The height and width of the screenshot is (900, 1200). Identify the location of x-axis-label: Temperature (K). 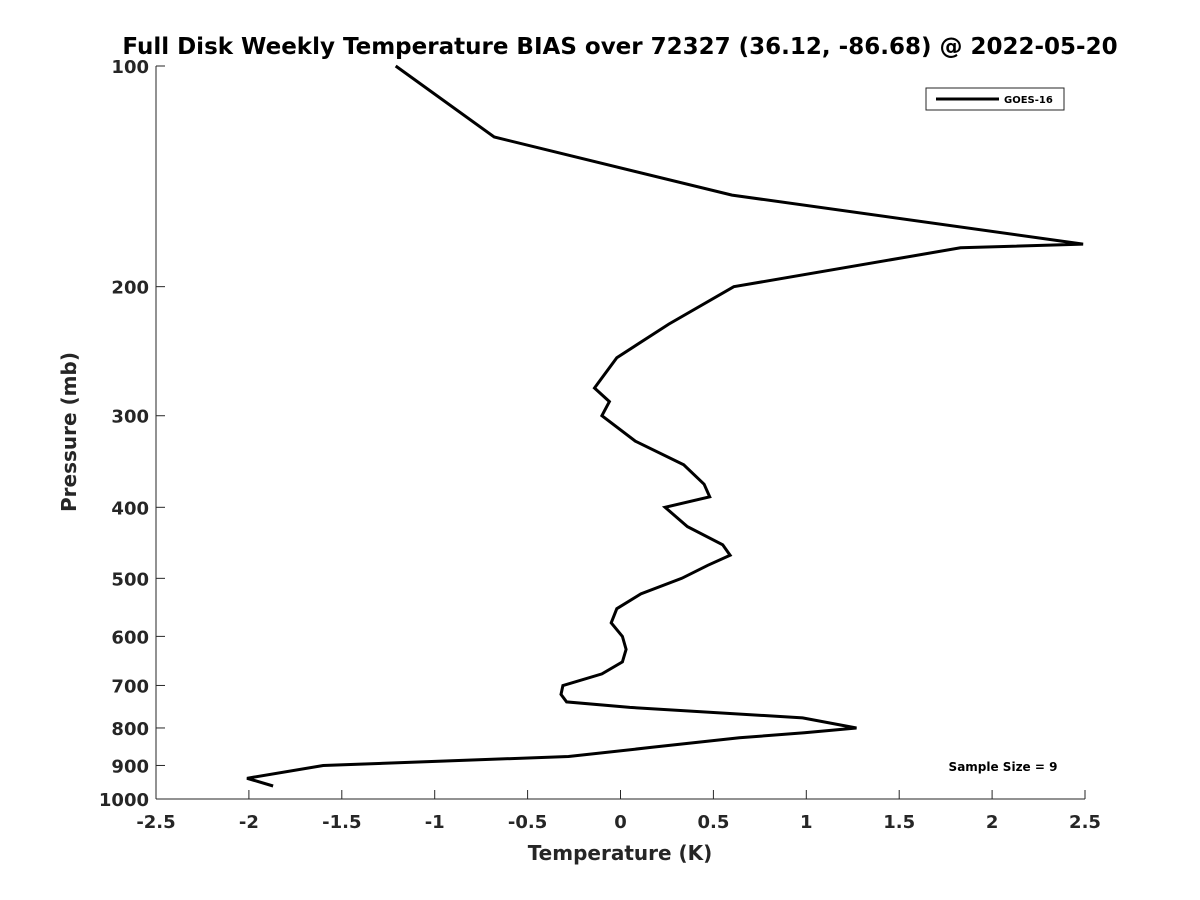
(620, 853).